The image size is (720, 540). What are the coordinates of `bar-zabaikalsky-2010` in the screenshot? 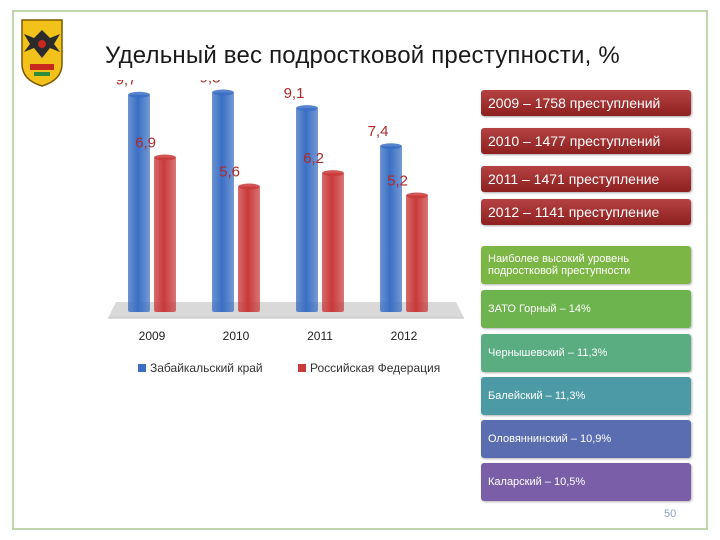 It's located at (223, 202).